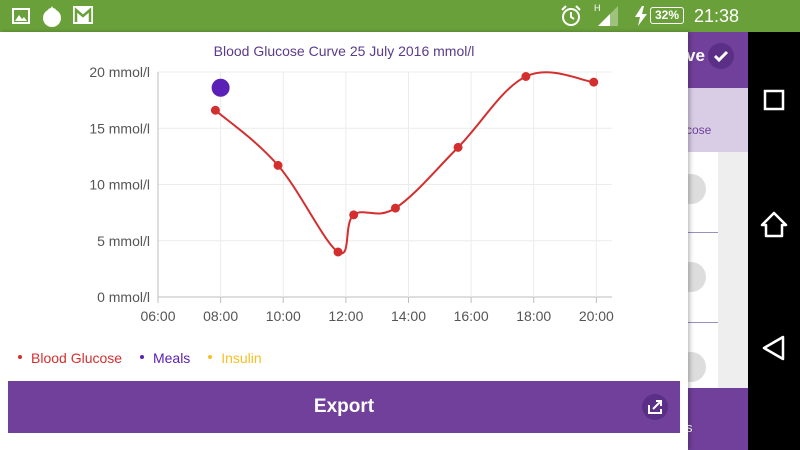  Describe the element at coordinates (641, 16) in the screenshot. I see `charging-icon` at that location.